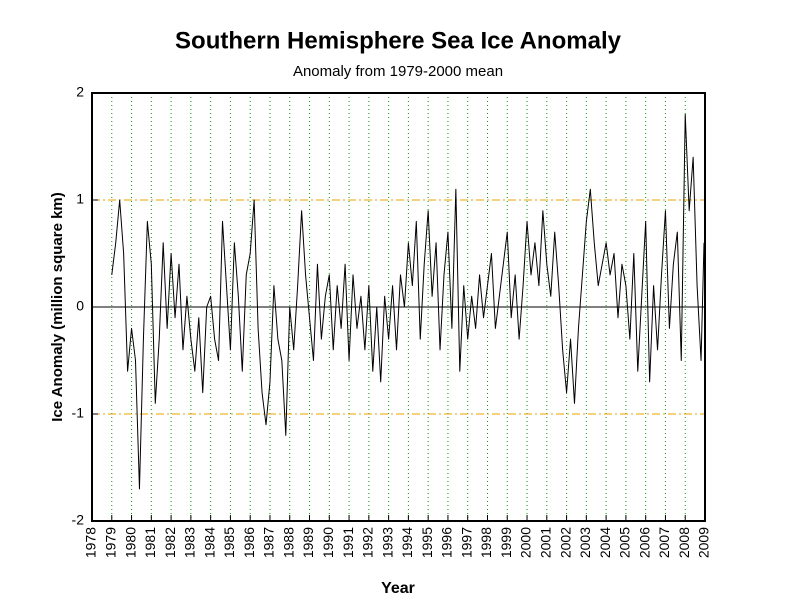 The height and width of the screenshot is (612, 792). What do you see at coordinates (684, 542) in the screenshot?
I see `x-tick-label: 2008` at bounding box center [684, 542].